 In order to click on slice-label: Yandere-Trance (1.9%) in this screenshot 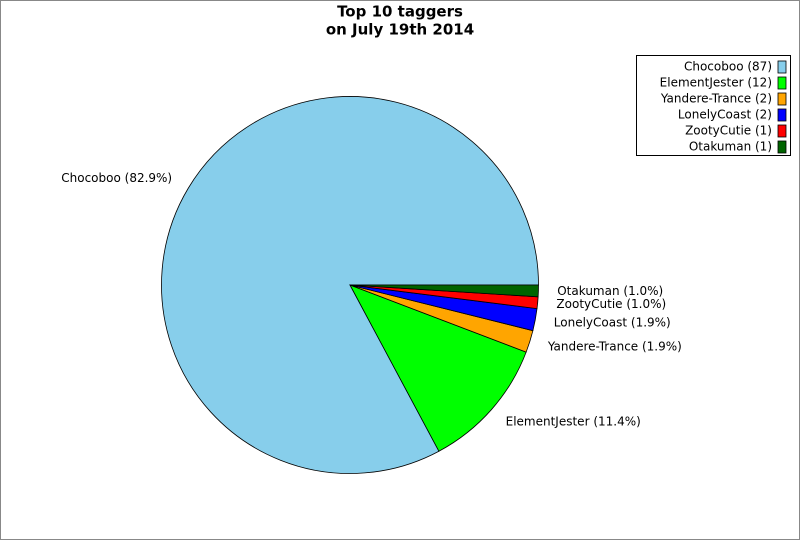, I will do `click(614, 347)`.